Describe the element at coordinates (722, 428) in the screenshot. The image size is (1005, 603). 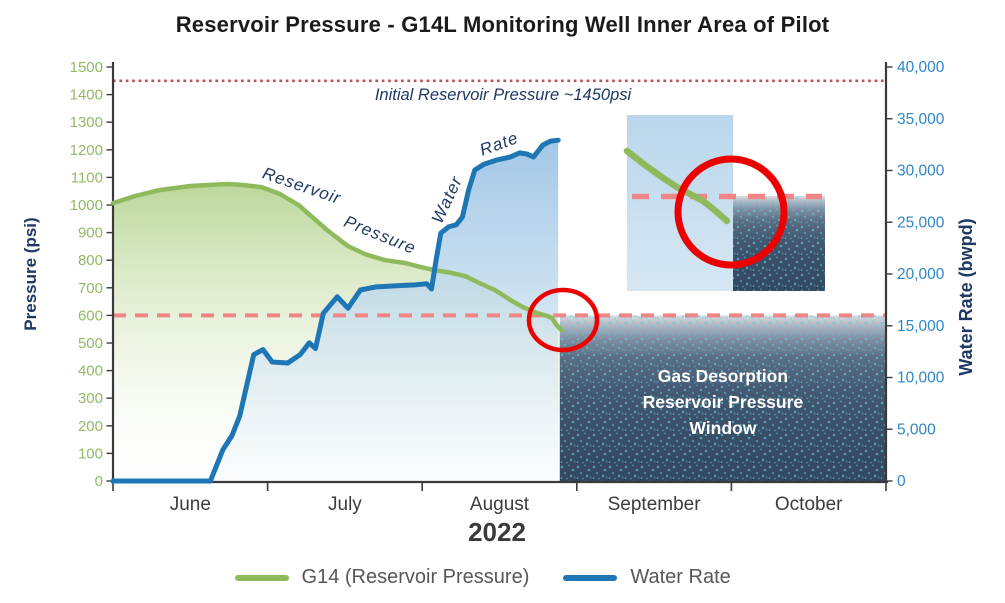
I see `gas-desorption-window-label: Window` at that location.